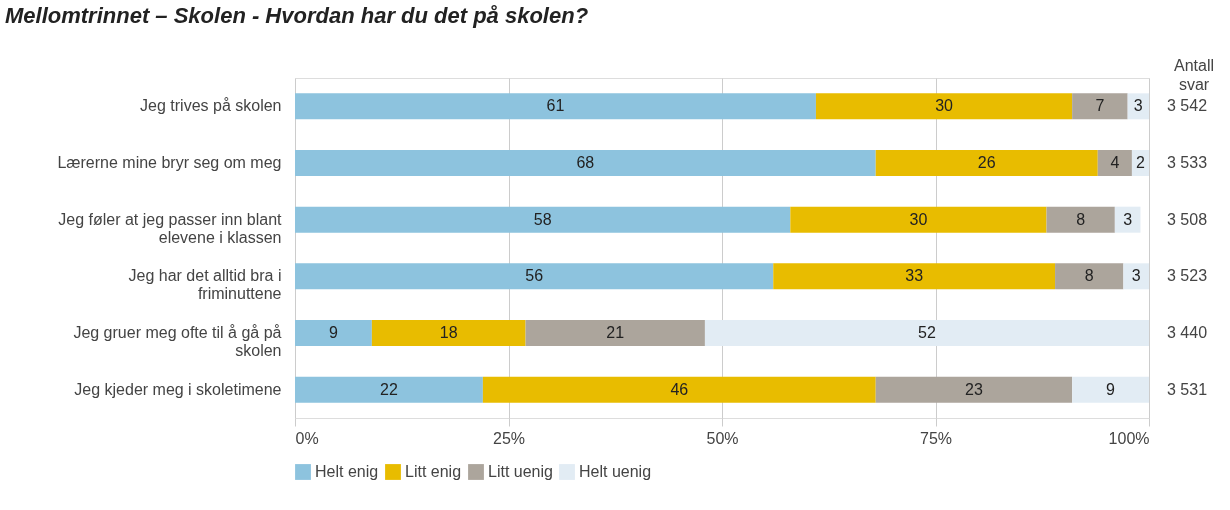 The width and height of the screenshot is (1230, 510). I want to click on data-label: 46, so click(679, 389).